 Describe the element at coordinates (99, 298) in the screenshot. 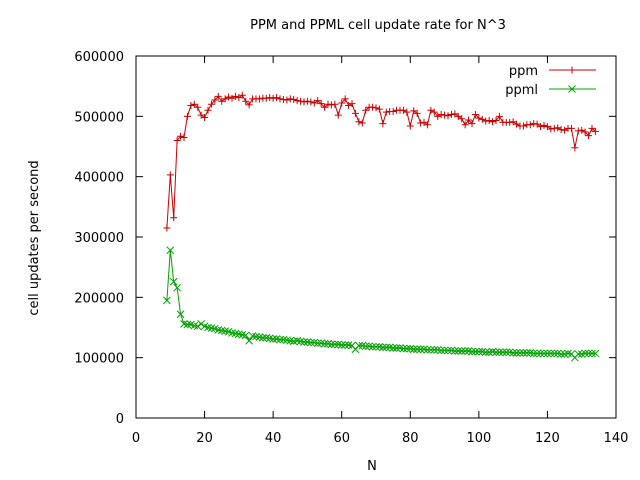

I see `y-tick-label: 200000` at that location.